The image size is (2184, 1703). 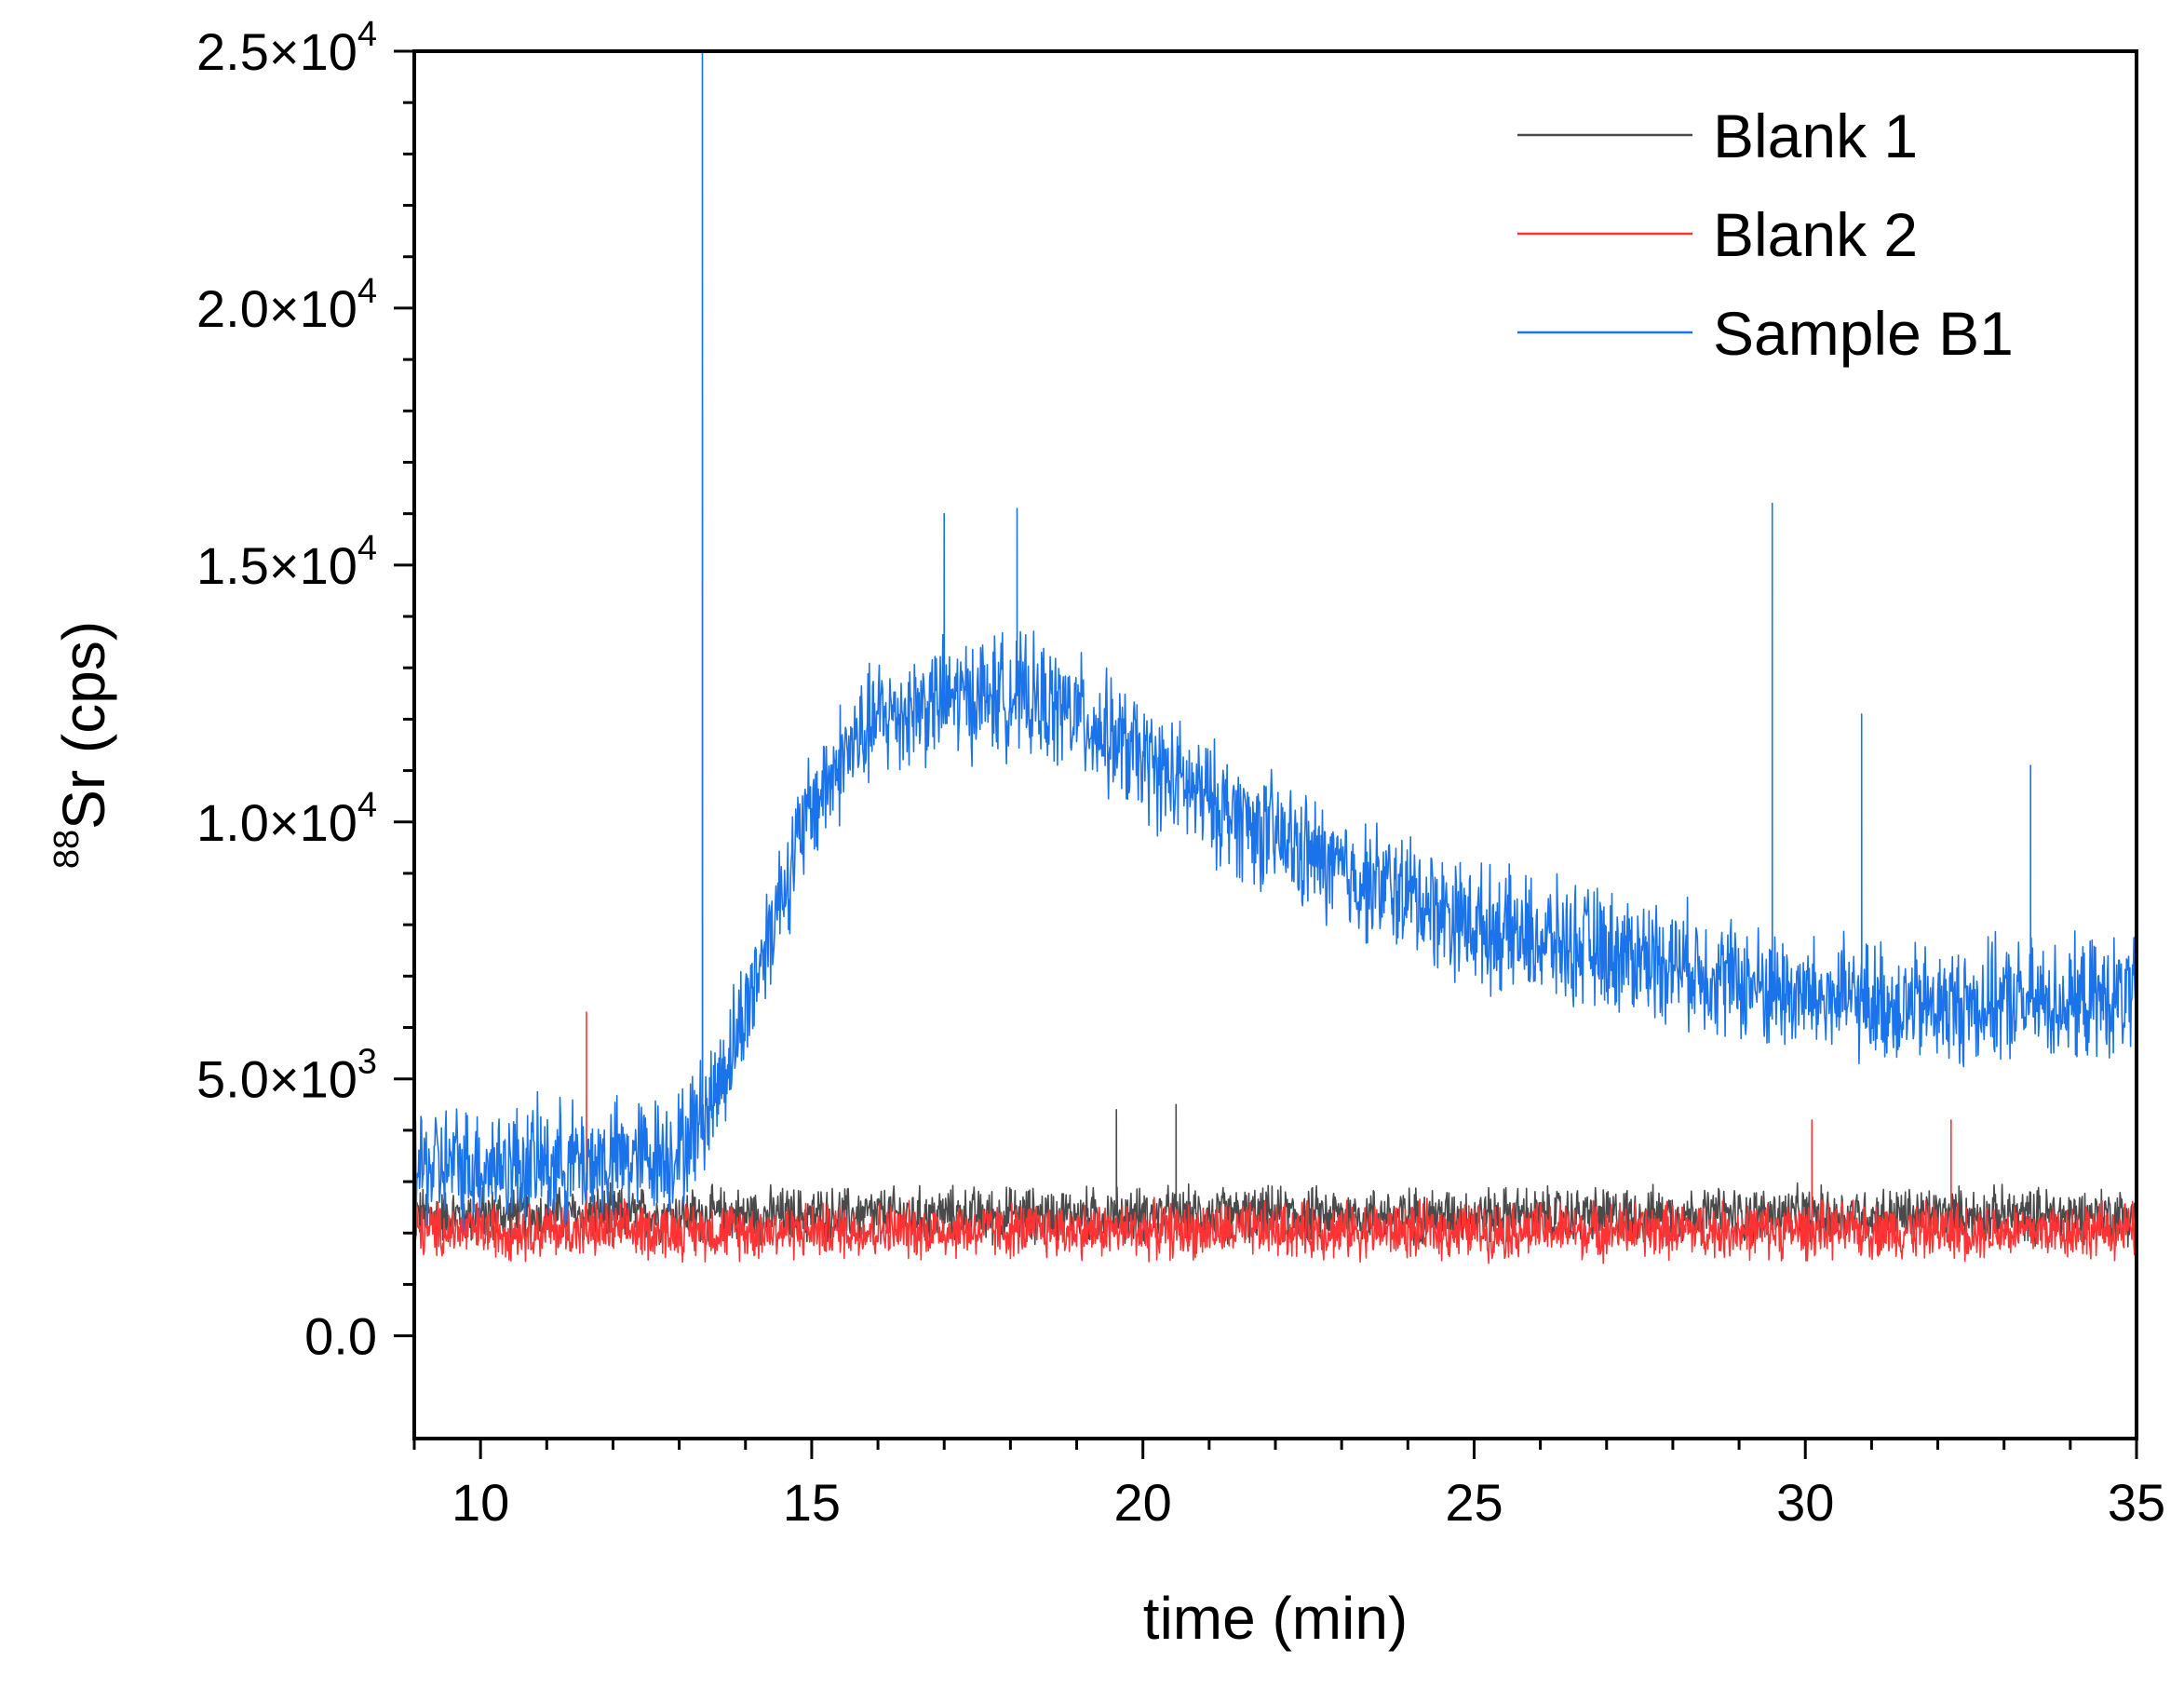 What do you see at coordinates (276, 1079) in the screenshot?
I see `y-tick-mantissa: 5.0×10` at bounding box center [276, 1079].